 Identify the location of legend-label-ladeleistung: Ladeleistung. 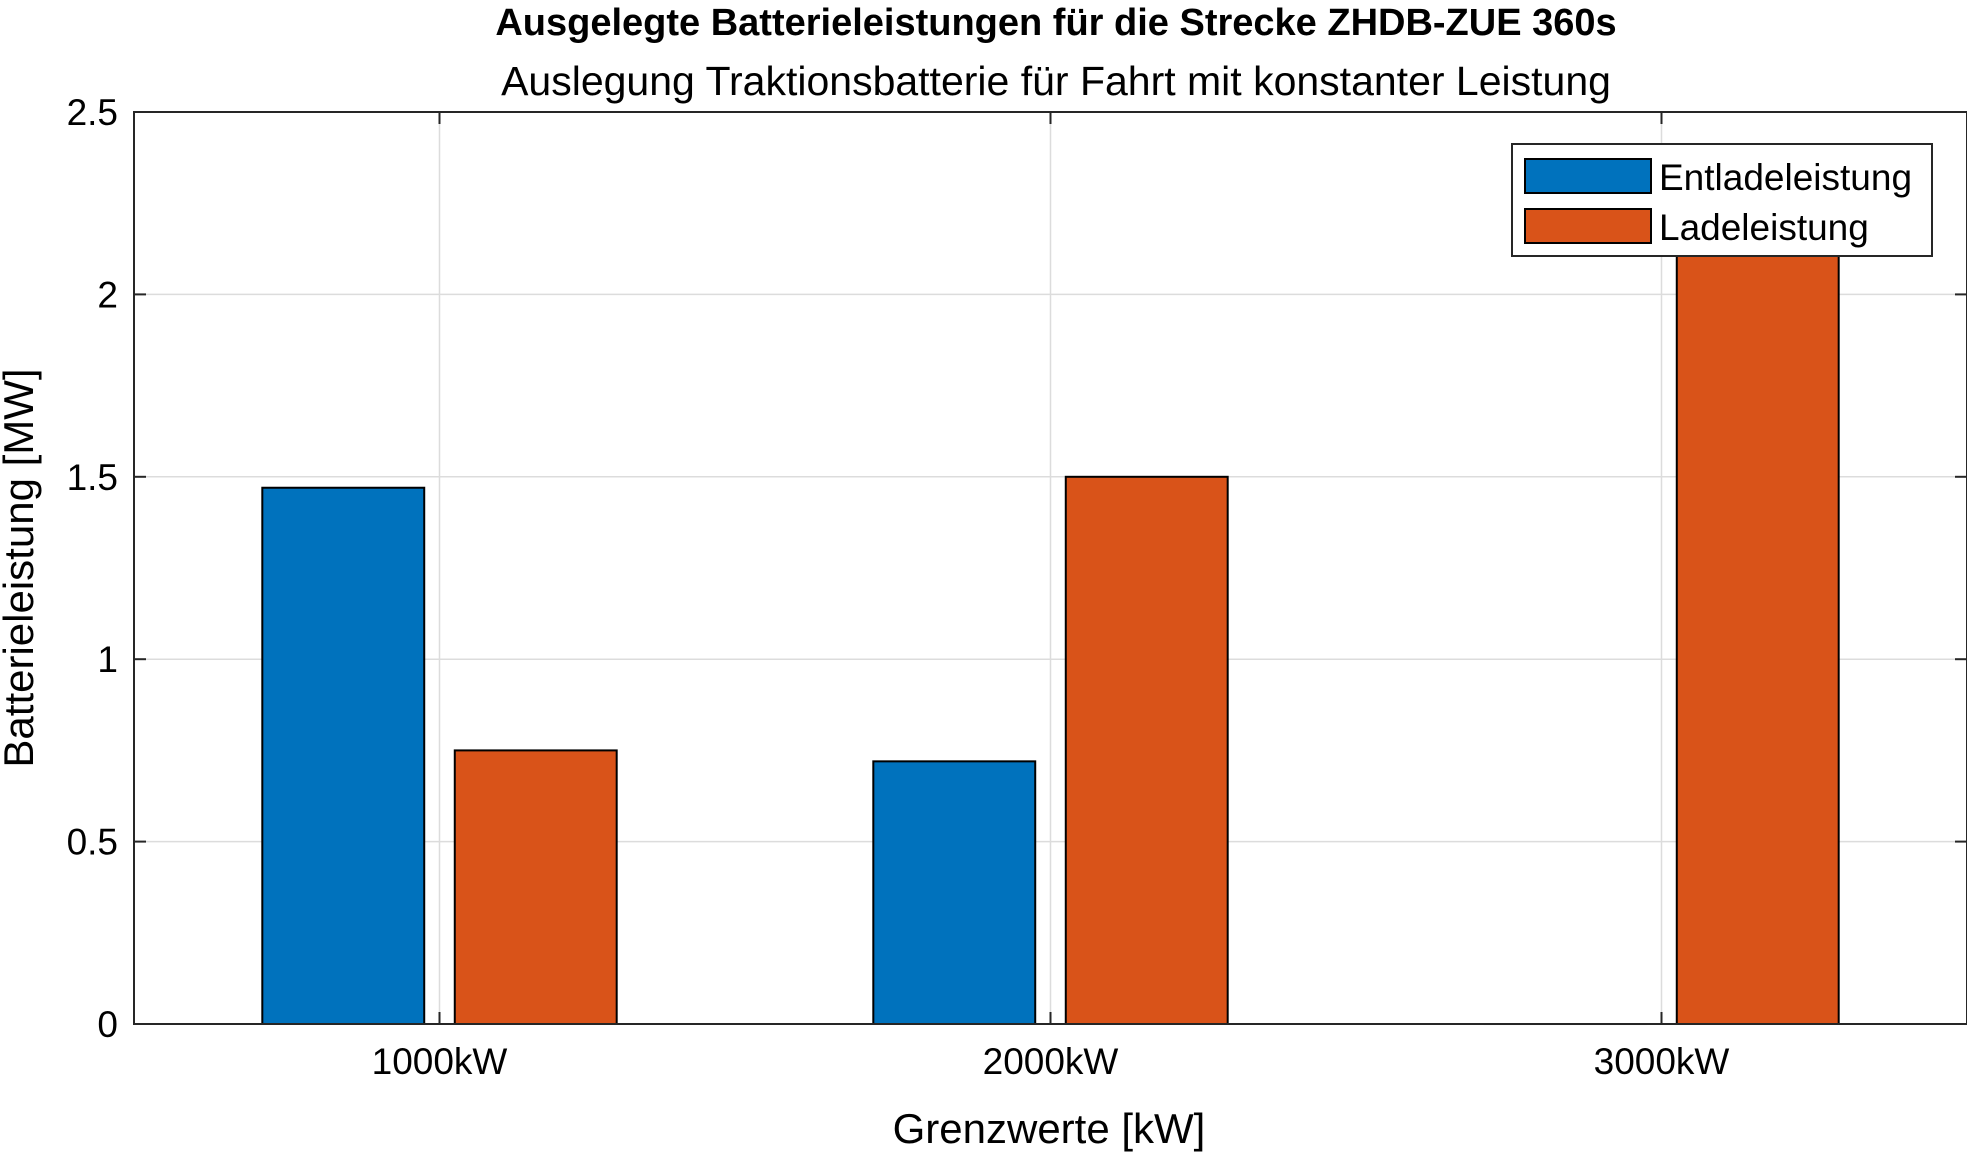
(1764, 227).